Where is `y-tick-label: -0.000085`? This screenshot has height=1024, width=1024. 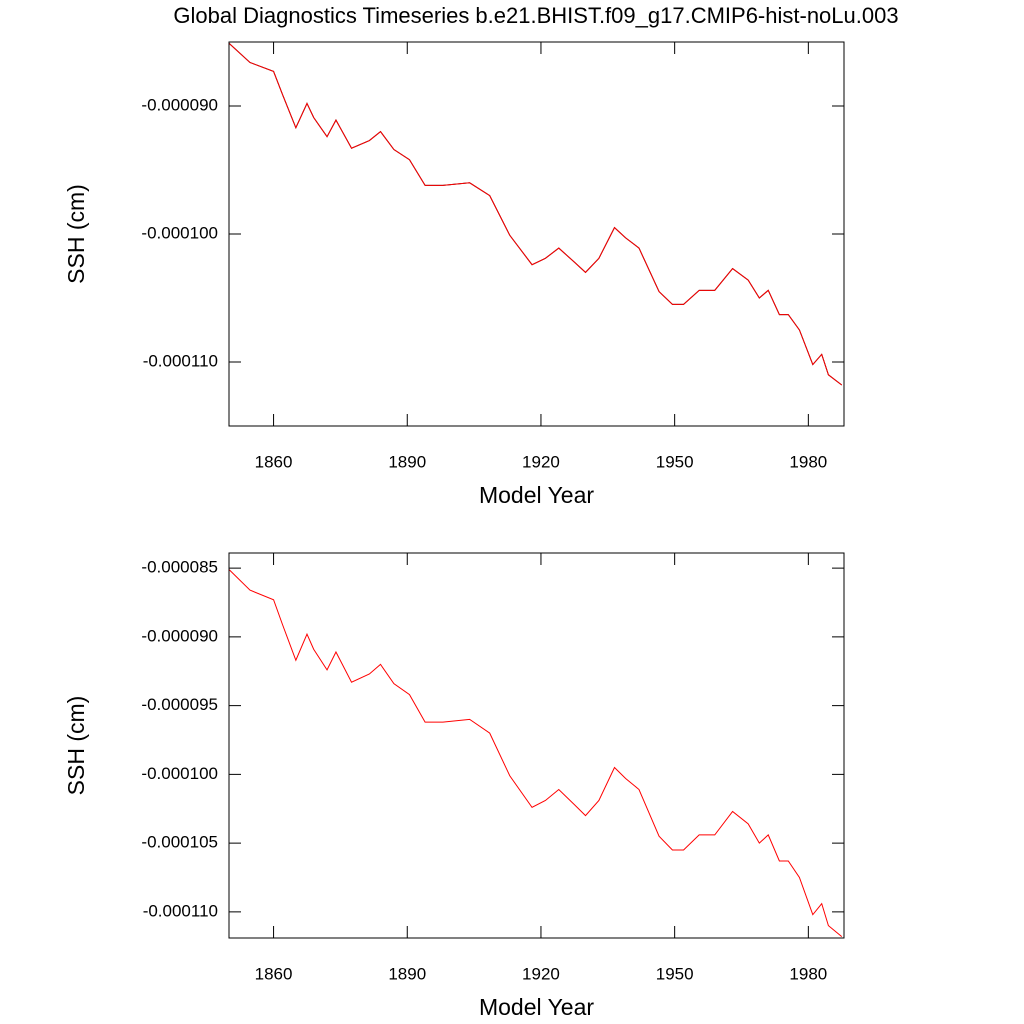 y-tick-label: -0.000085 is located at coordinates (179, 567).